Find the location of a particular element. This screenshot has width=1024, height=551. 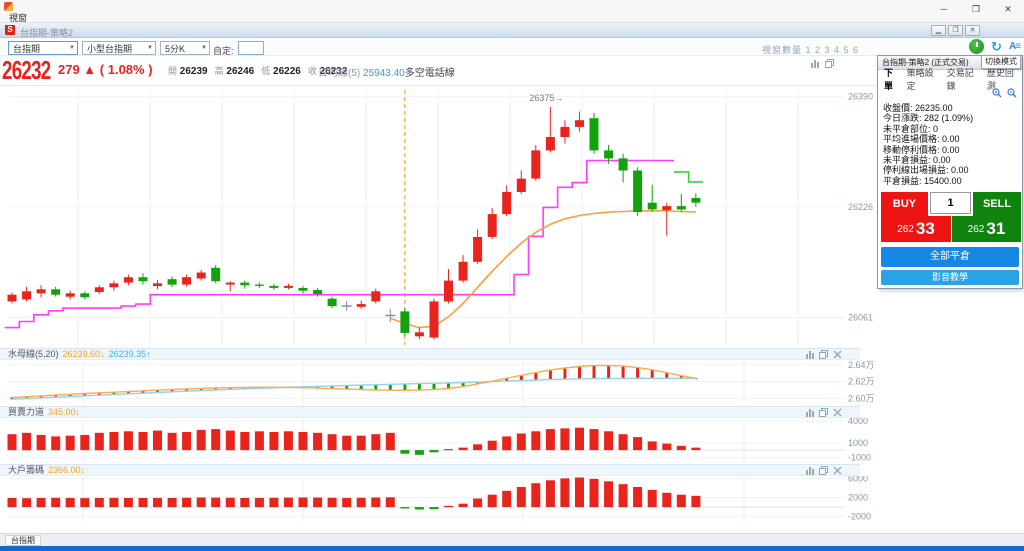

trailing-stop-value: 0.00 is located at coordinates (951, 149).